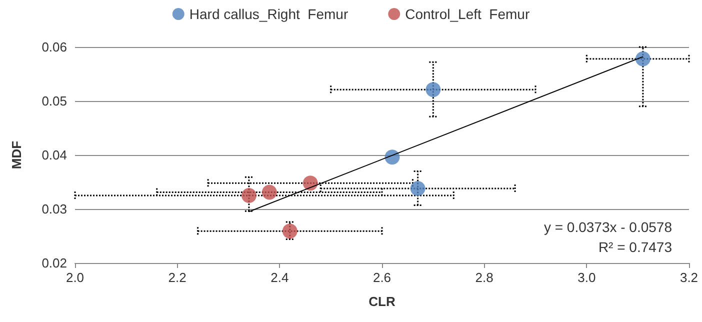 The image size is (702, 322). Describe the element at coordinates (467, 14) in the screenshot. I see `legend-label: Control_Left Femur` at that location.